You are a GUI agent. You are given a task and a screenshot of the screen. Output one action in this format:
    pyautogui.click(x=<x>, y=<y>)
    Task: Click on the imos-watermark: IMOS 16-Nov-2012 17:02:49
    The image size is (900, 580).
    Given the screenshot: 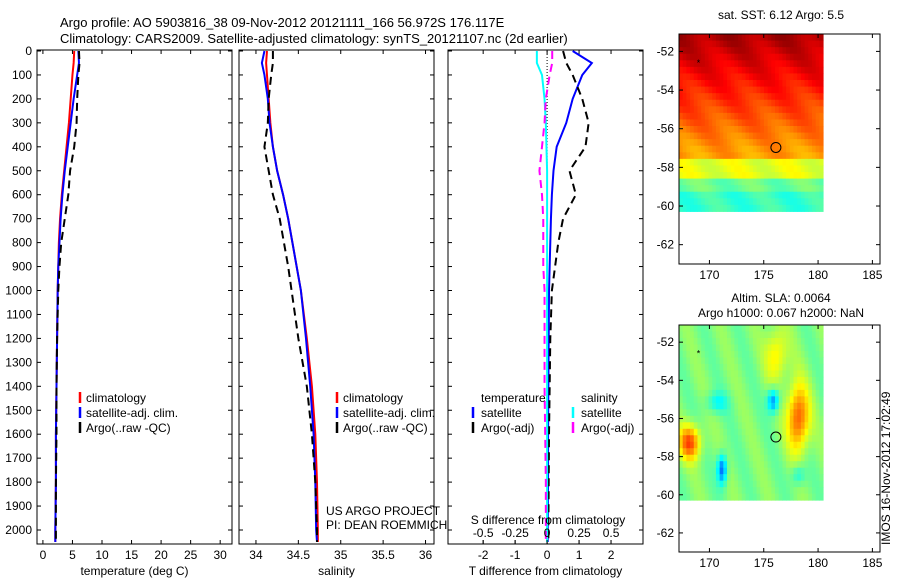 What is the action you would take?
    pyautogui.click(x=886, y=468)
    